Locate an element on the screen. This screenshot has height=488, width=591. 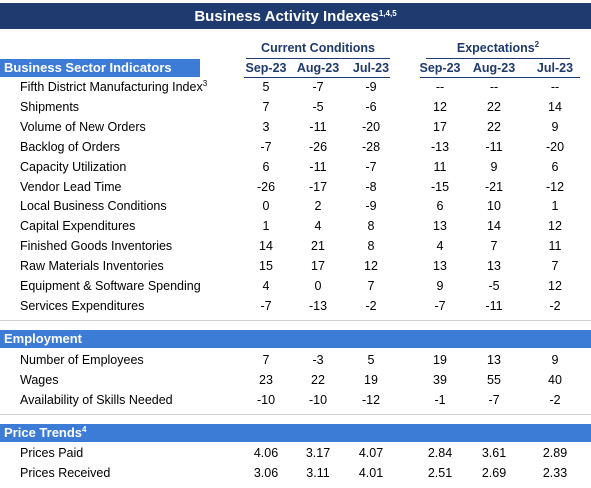
cell-value: 13 is located at coordinates (440, 266).